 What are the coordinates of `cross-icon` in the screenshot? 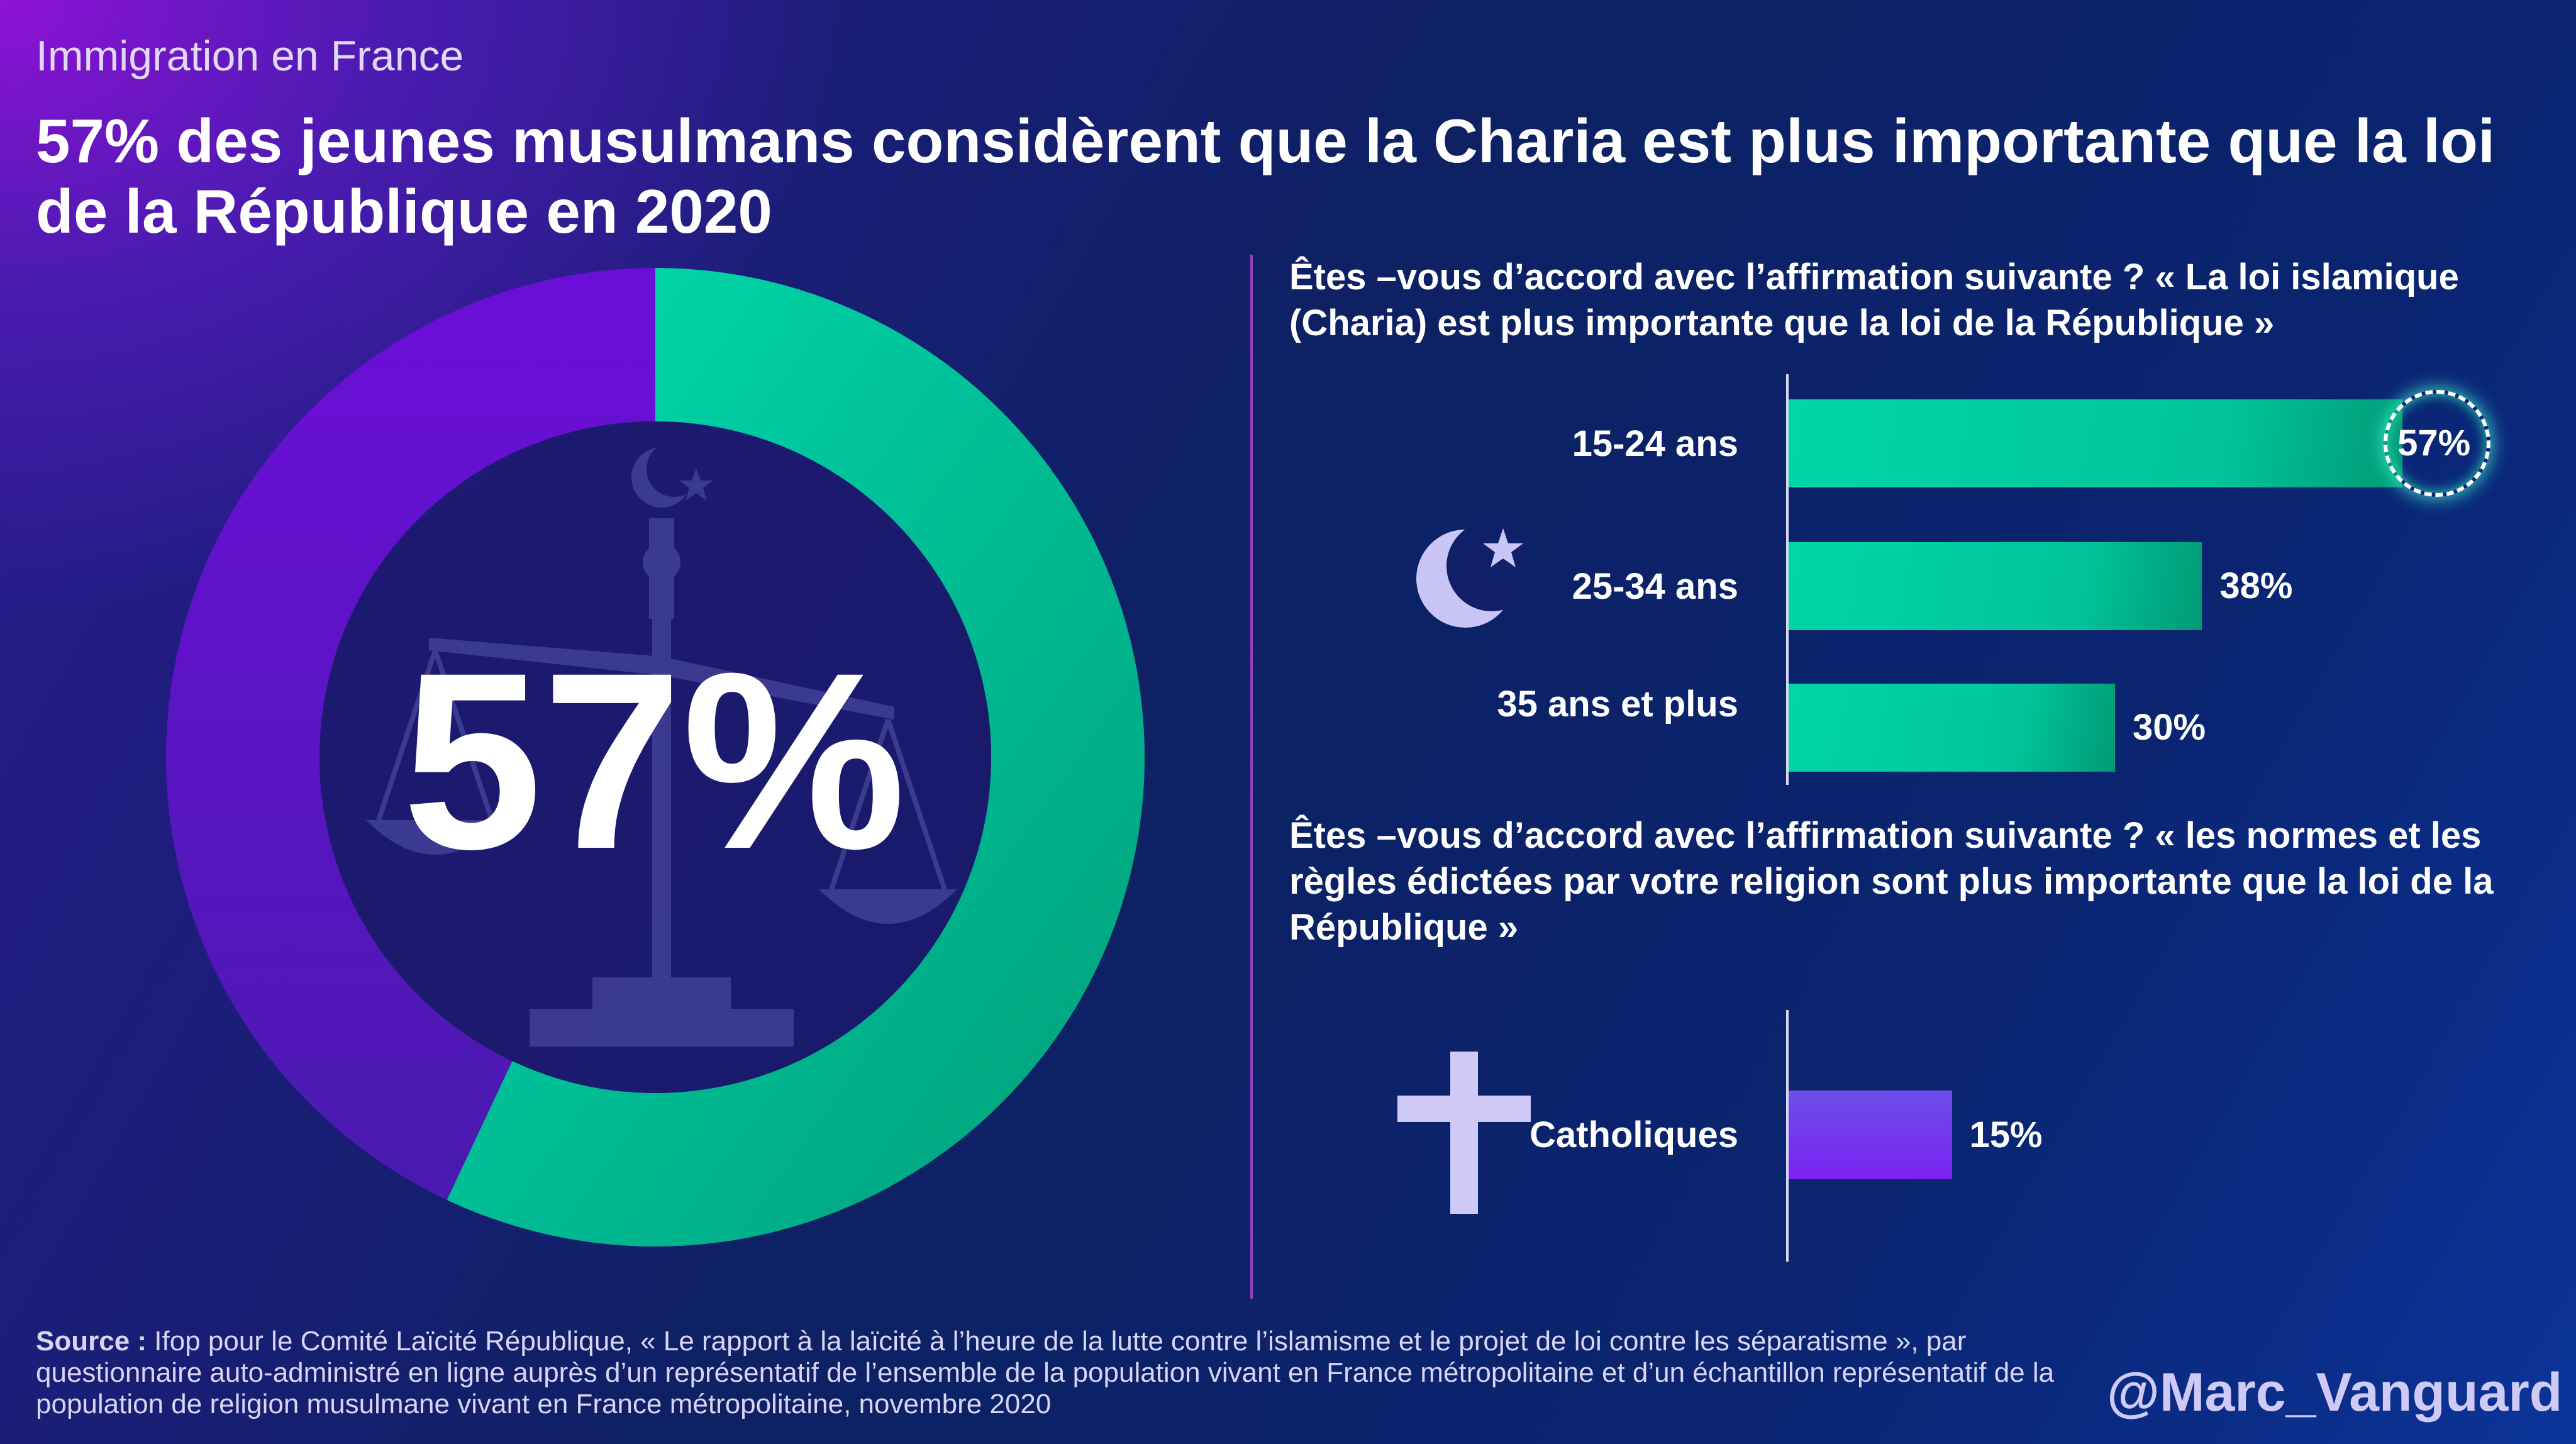 It's located at (1464, 1133).